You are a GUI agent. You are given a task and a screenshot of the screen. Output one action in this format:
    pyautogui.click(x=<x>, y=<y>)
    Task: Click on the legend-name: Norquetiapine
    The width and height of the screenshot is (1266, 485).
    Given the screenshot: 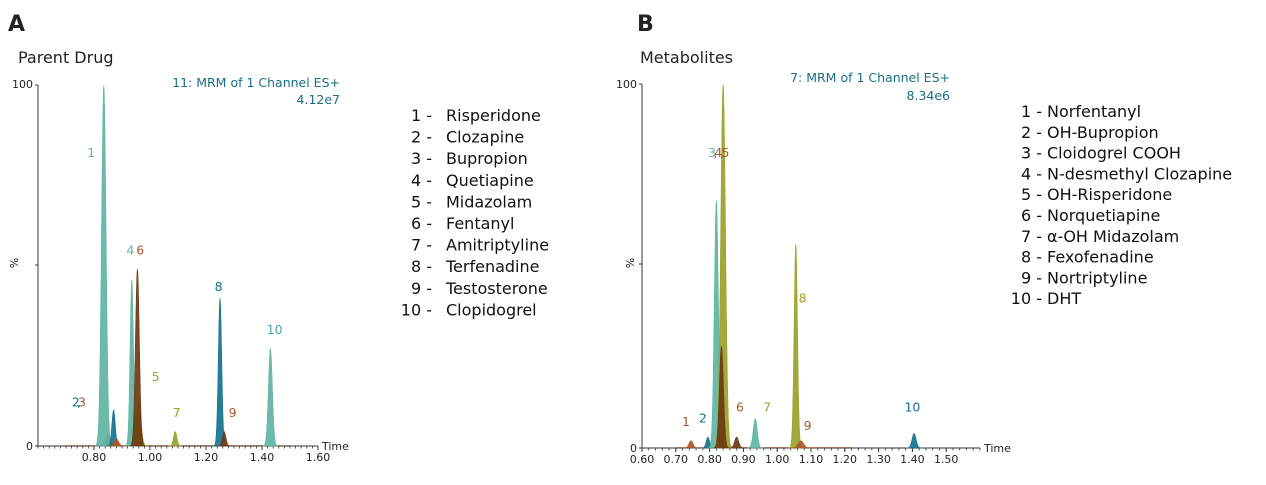 What is the action you would take?
    pyautogui.click(x=1103, y=215)
    